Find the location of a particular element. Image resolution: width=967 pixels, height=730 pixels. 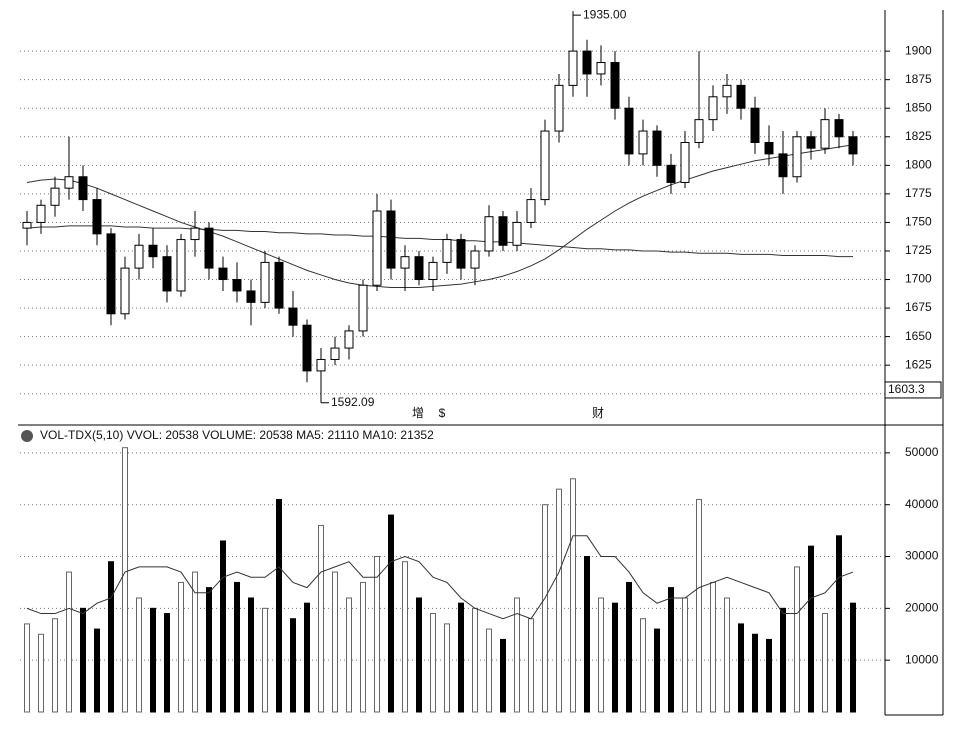

y-tick-label: 30000 is located at coordinates (922, 556).